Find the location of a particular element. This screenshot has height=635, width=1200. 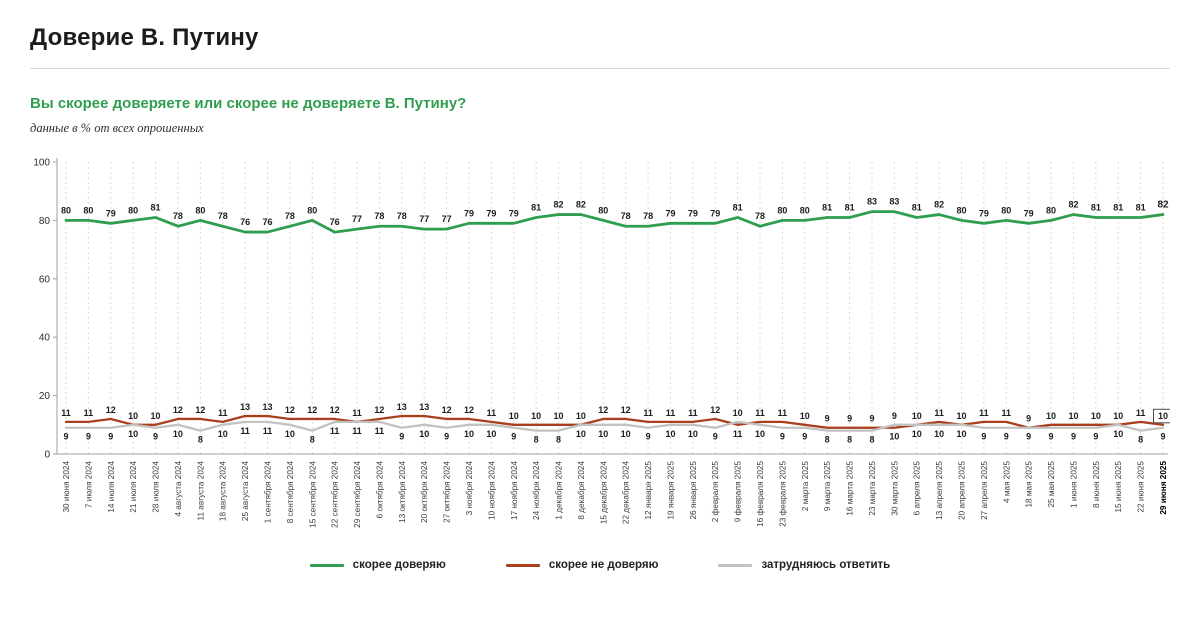

svg-text: 9 февраля 2025 is located at coordinates (738, 492).